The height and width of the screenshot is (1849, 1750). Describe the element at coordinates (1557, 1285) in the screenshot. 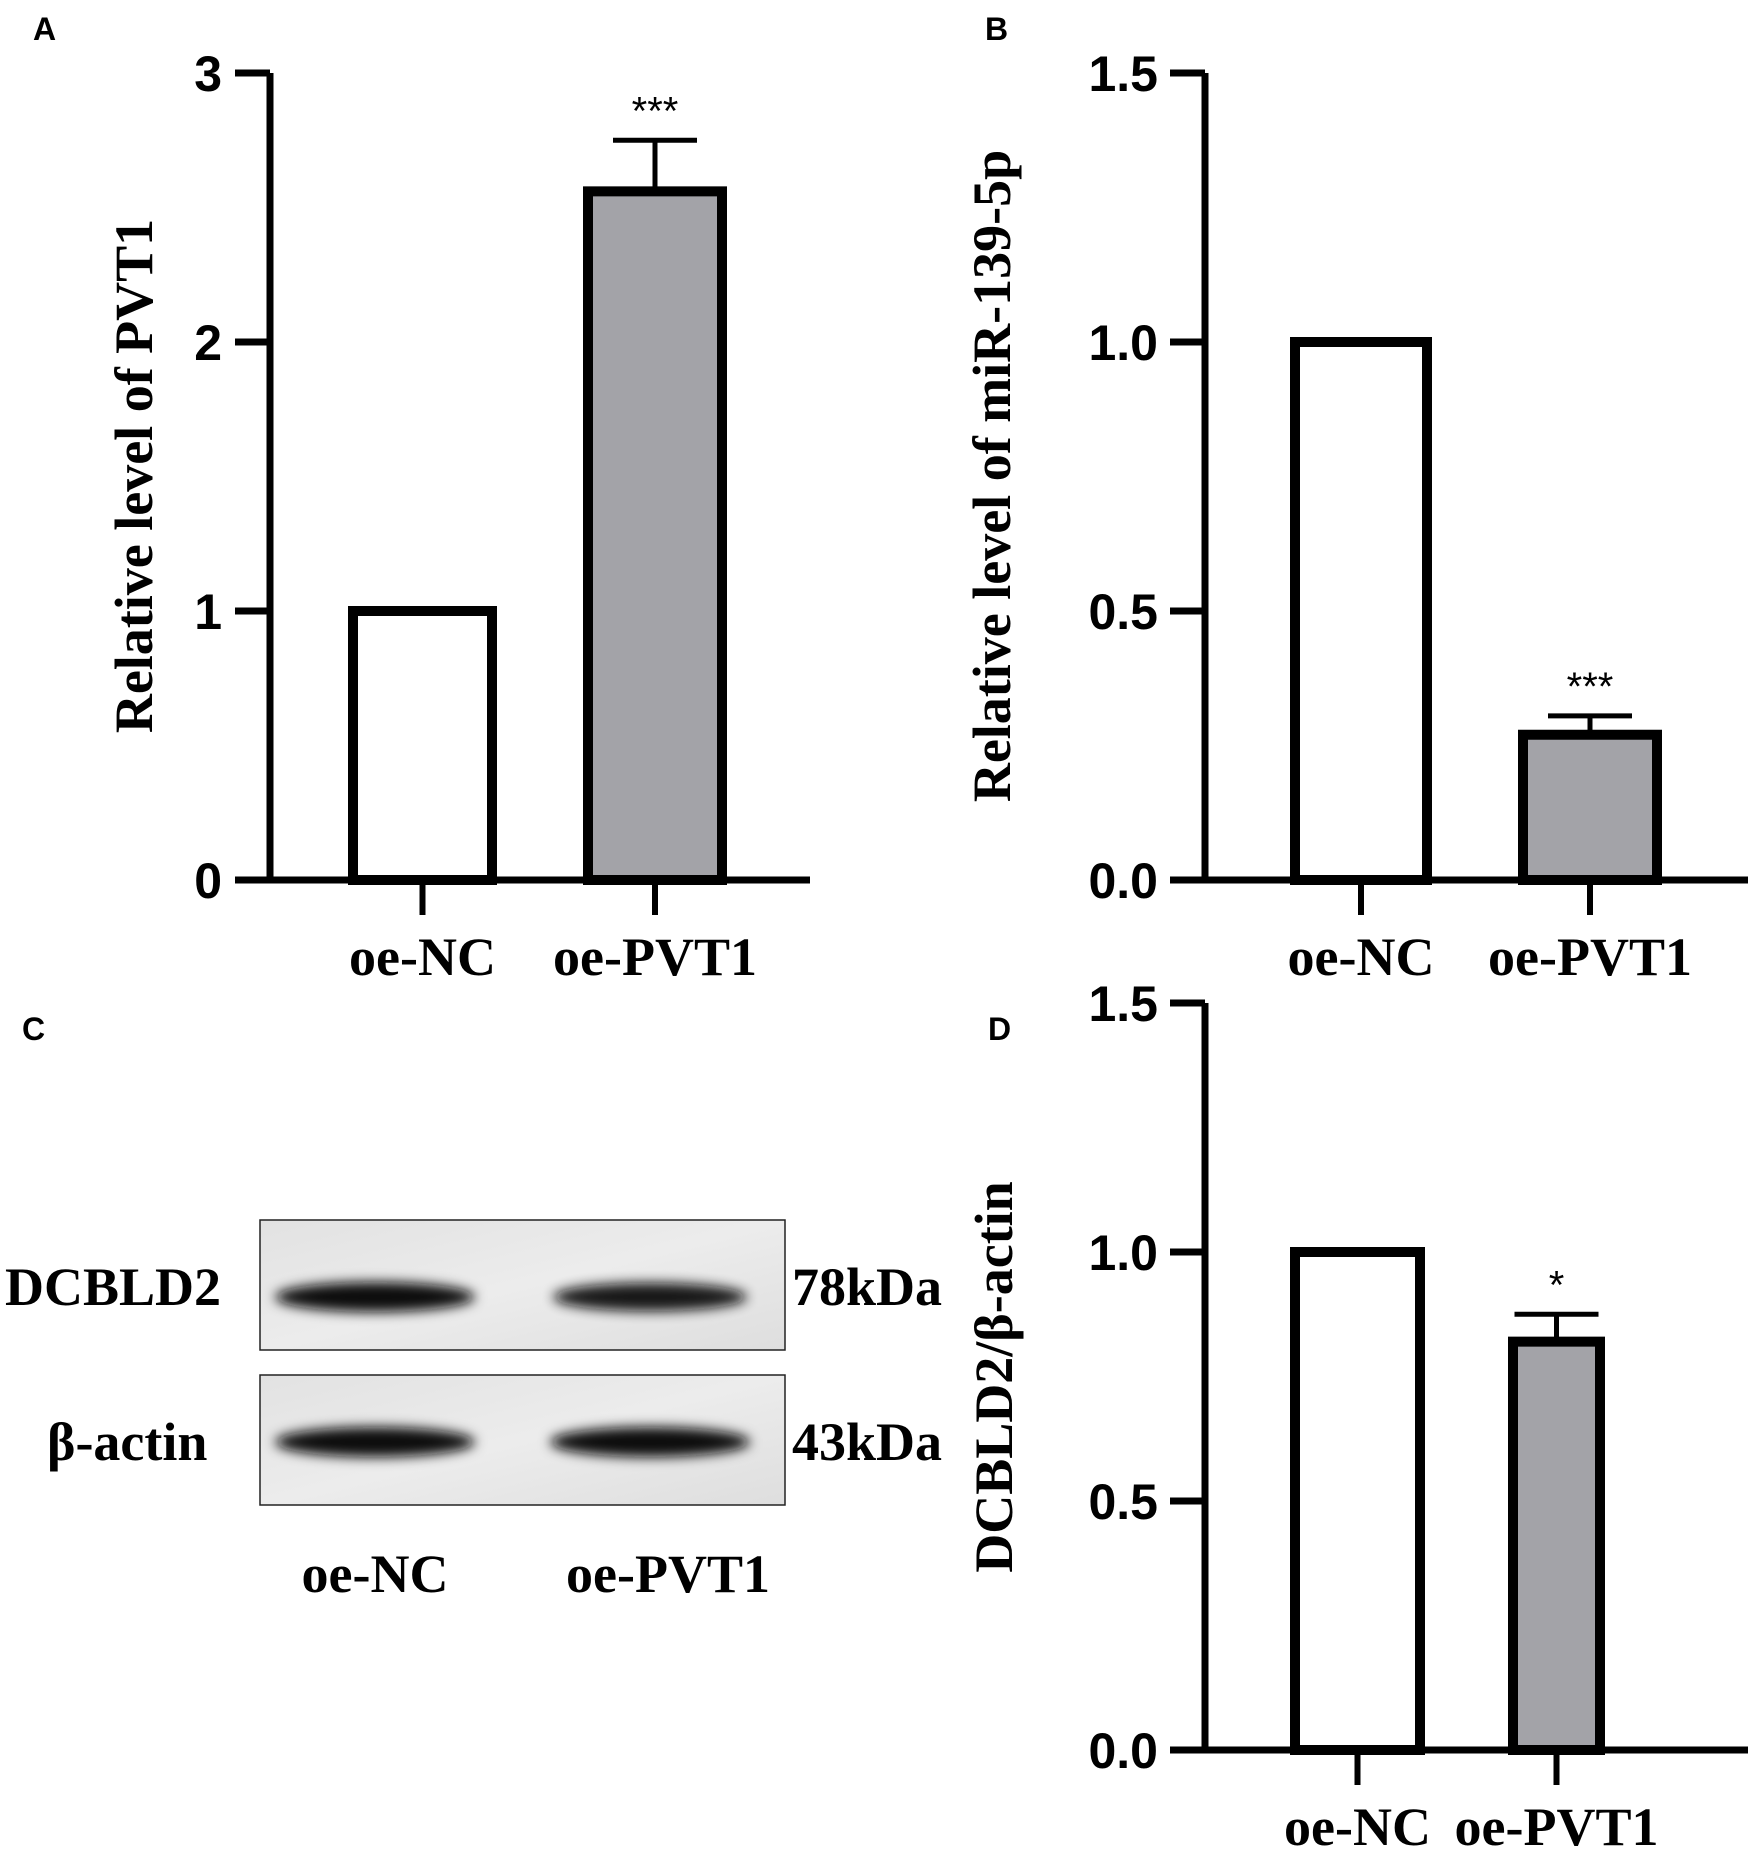

I see `significance-label: *` at that location.